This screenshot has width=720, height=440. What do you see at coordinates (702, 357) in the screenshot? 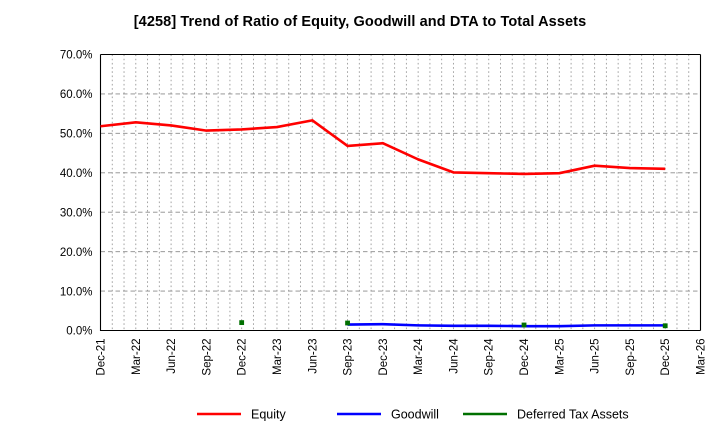
I see `x-axis-tick-label: Mar-26` at bounding box center [702, 357].